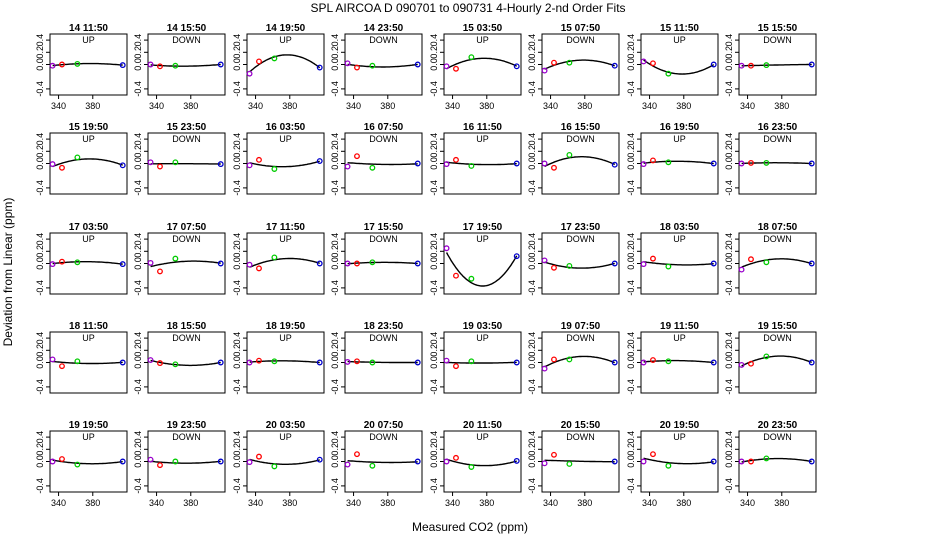 This screenshot has width=936, height=540. What do you see at coordinates (286, 425) in the screenshot?
I see `panel-title: 20 03:50` at bounding box center [286, 425].